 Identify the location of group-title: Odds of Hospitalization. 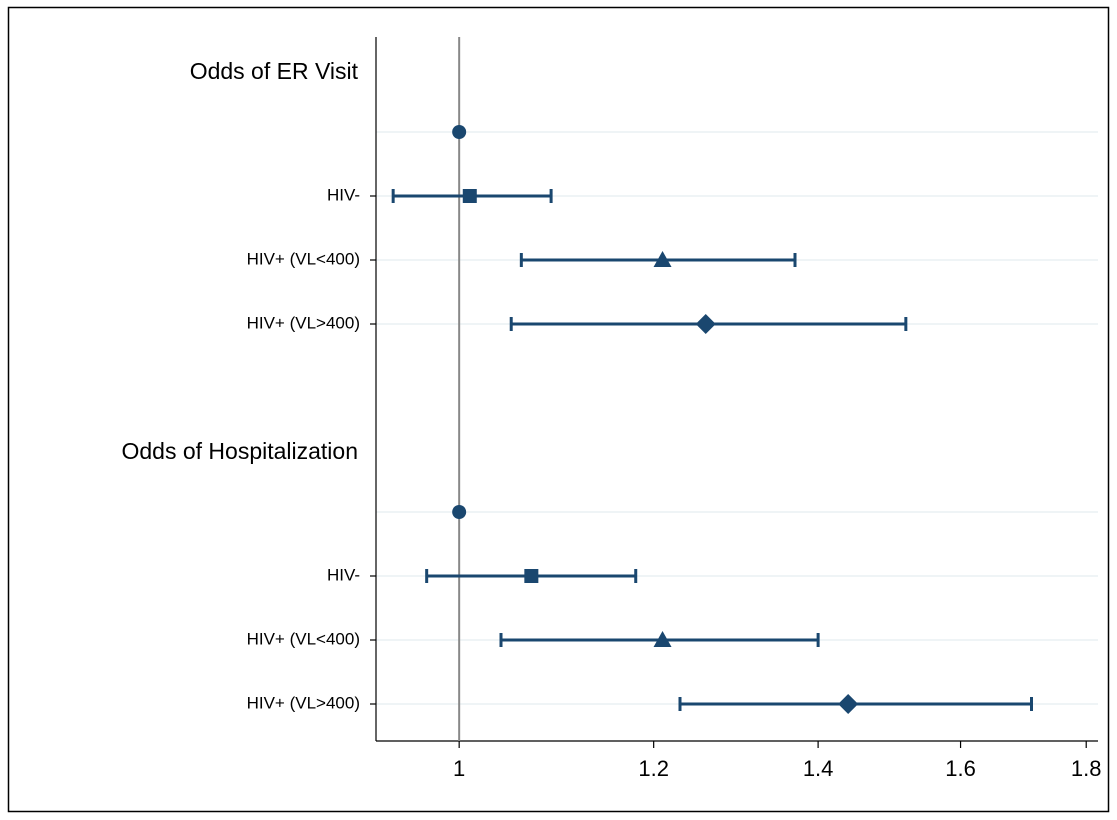
(239, 451).